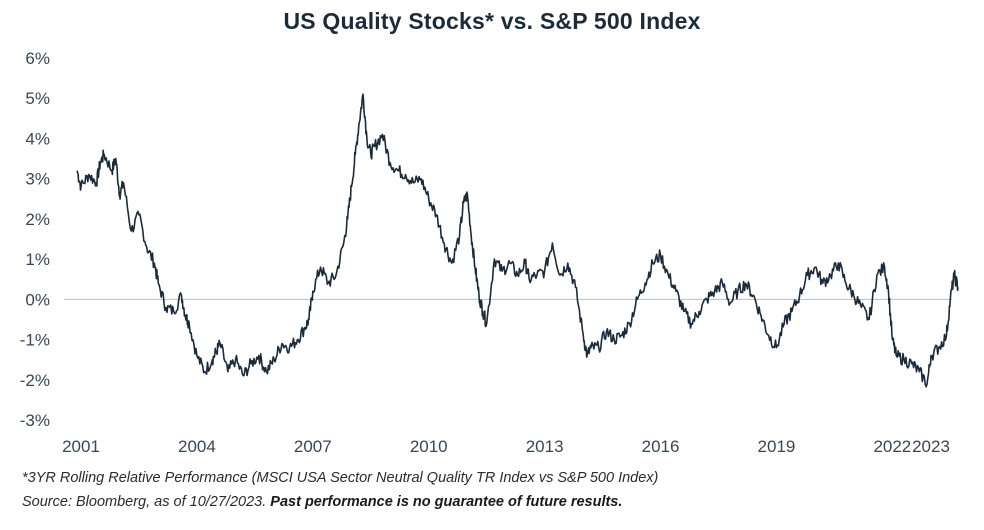  I want to click on x-tick-label: 2013, so click(545, 446).